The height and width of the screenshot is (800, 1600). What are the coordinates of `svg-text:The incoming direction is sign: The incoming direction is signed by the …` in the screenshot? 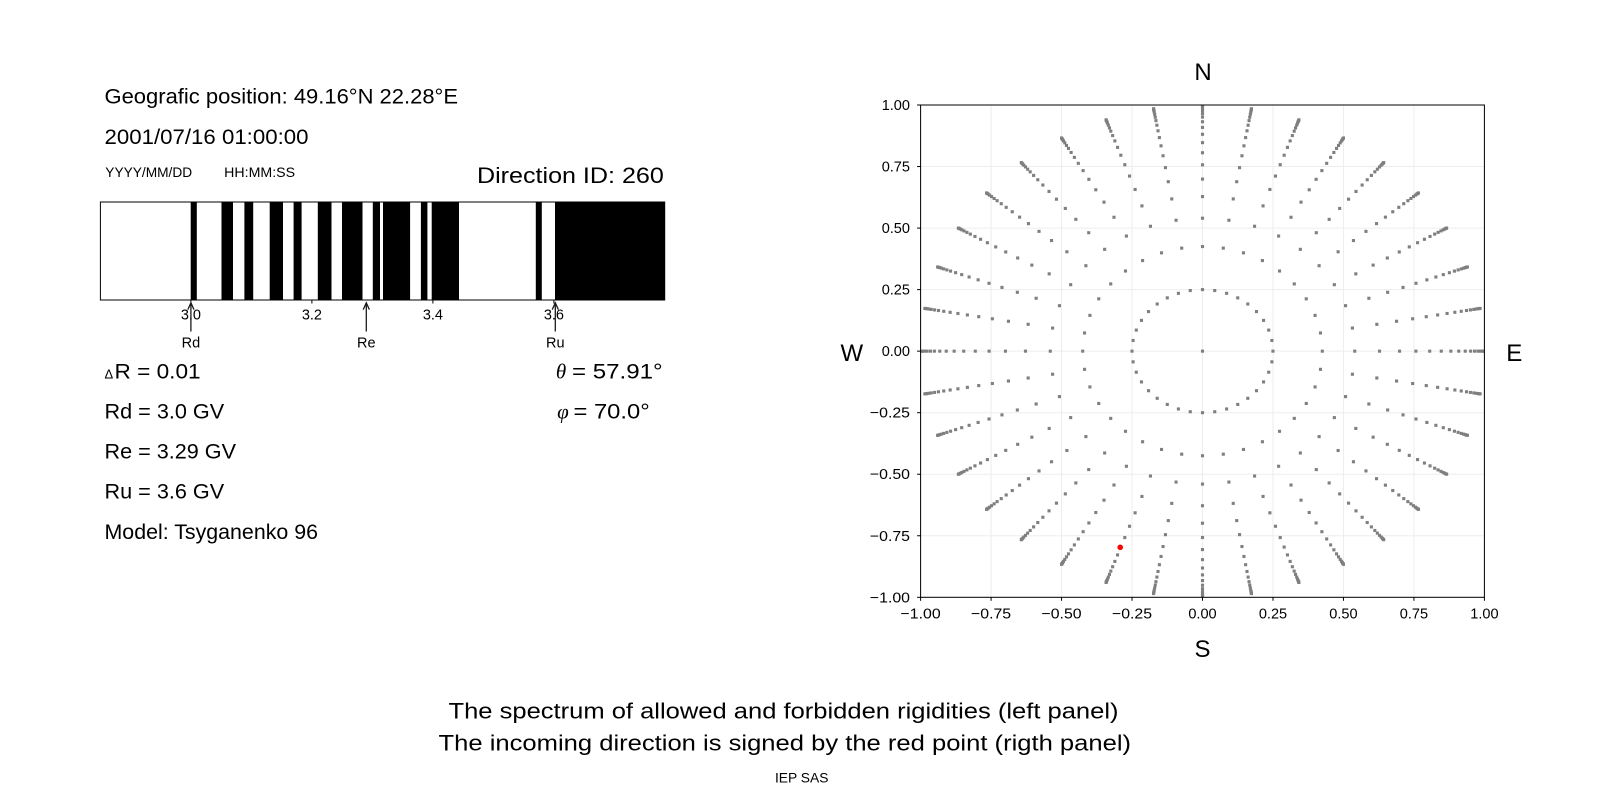 It's located at (785, 743).